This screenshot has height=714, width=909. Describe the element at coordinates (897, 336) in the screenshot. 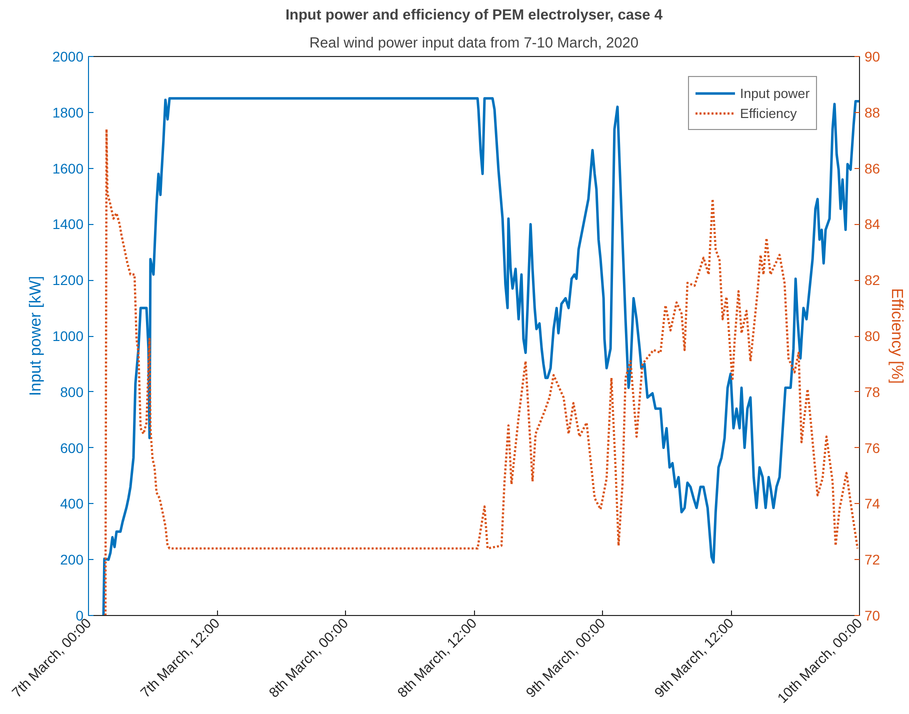

I see `y2-axis-title: Efficiency [%]` at that location.